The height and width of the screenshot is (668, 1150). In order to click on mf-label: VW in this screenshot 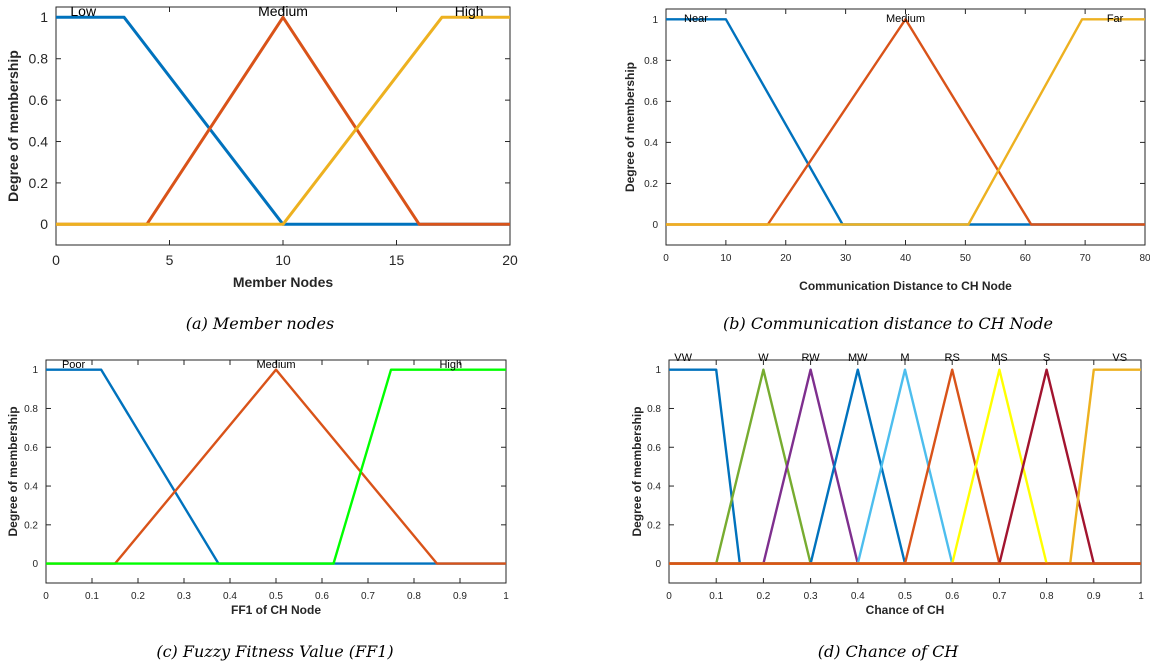, I will do `click(683, 358)`.